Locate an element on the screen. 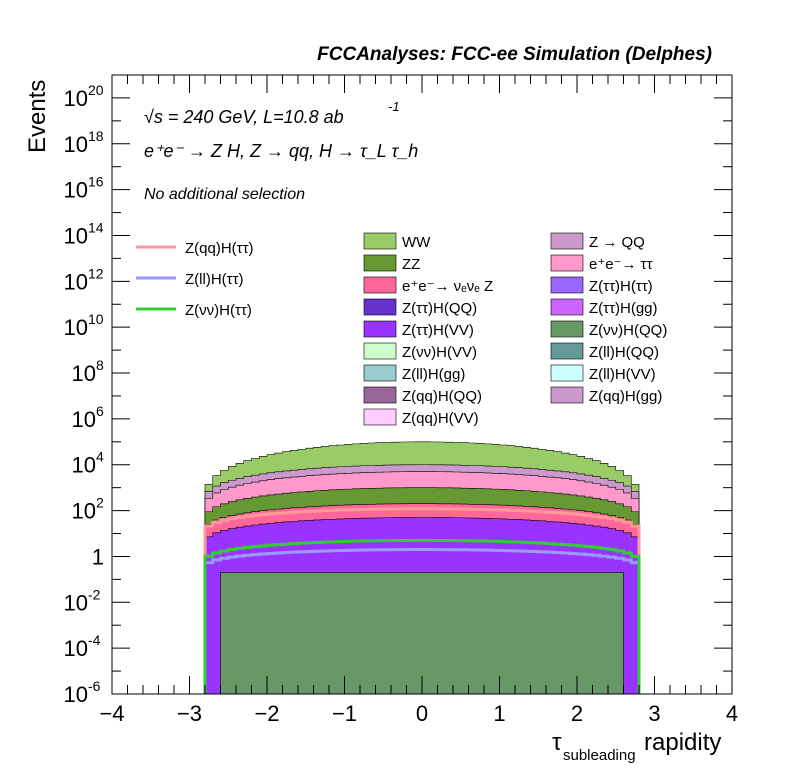  svg-text: 16 is located at coordinates (96, 182).